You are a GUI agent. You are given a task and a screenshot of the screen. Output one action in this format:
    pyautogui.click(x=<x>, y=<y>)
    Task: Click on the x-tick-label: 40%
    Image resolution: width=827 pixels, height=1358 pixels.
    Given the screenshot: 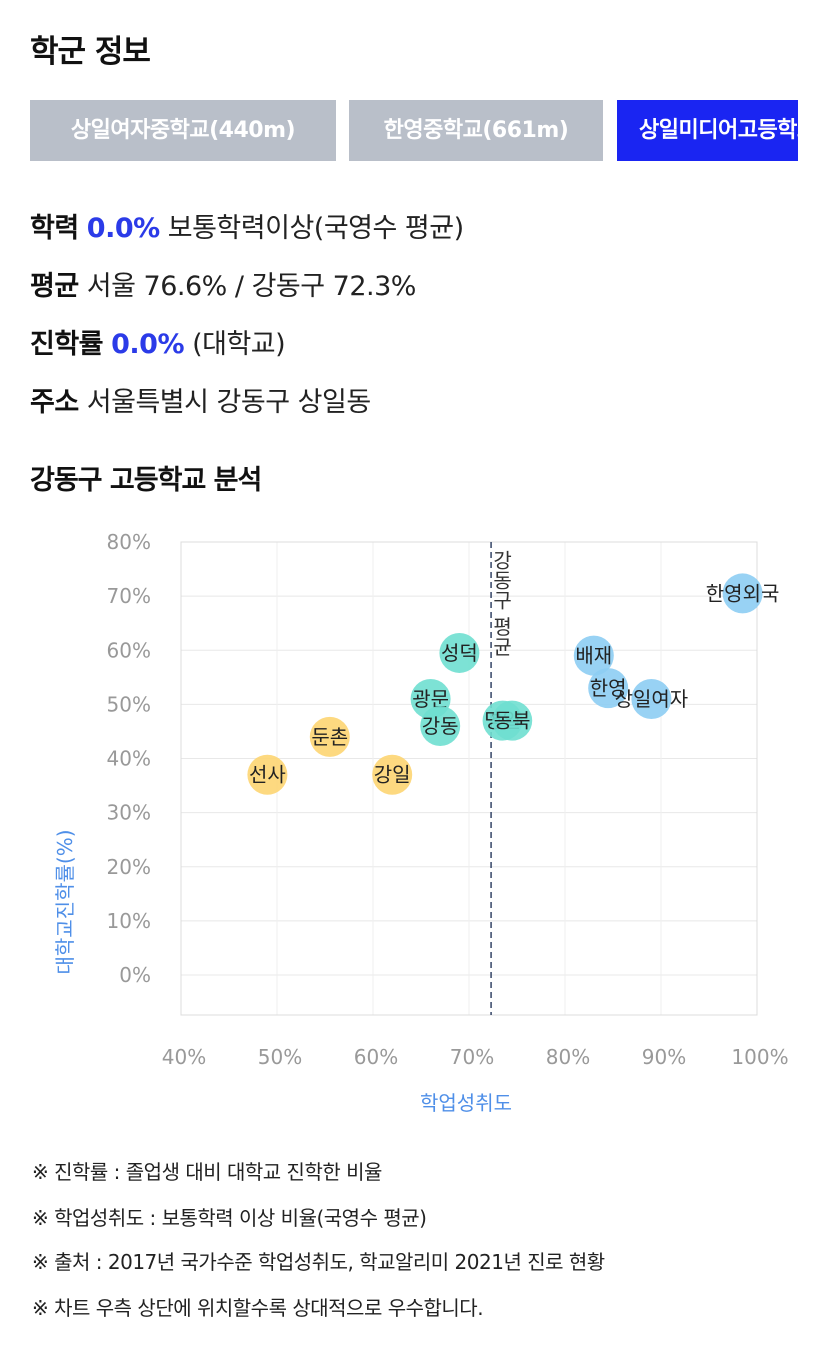 What is the action you would take?
    pyautogui.click(x=184, y=1057)
    